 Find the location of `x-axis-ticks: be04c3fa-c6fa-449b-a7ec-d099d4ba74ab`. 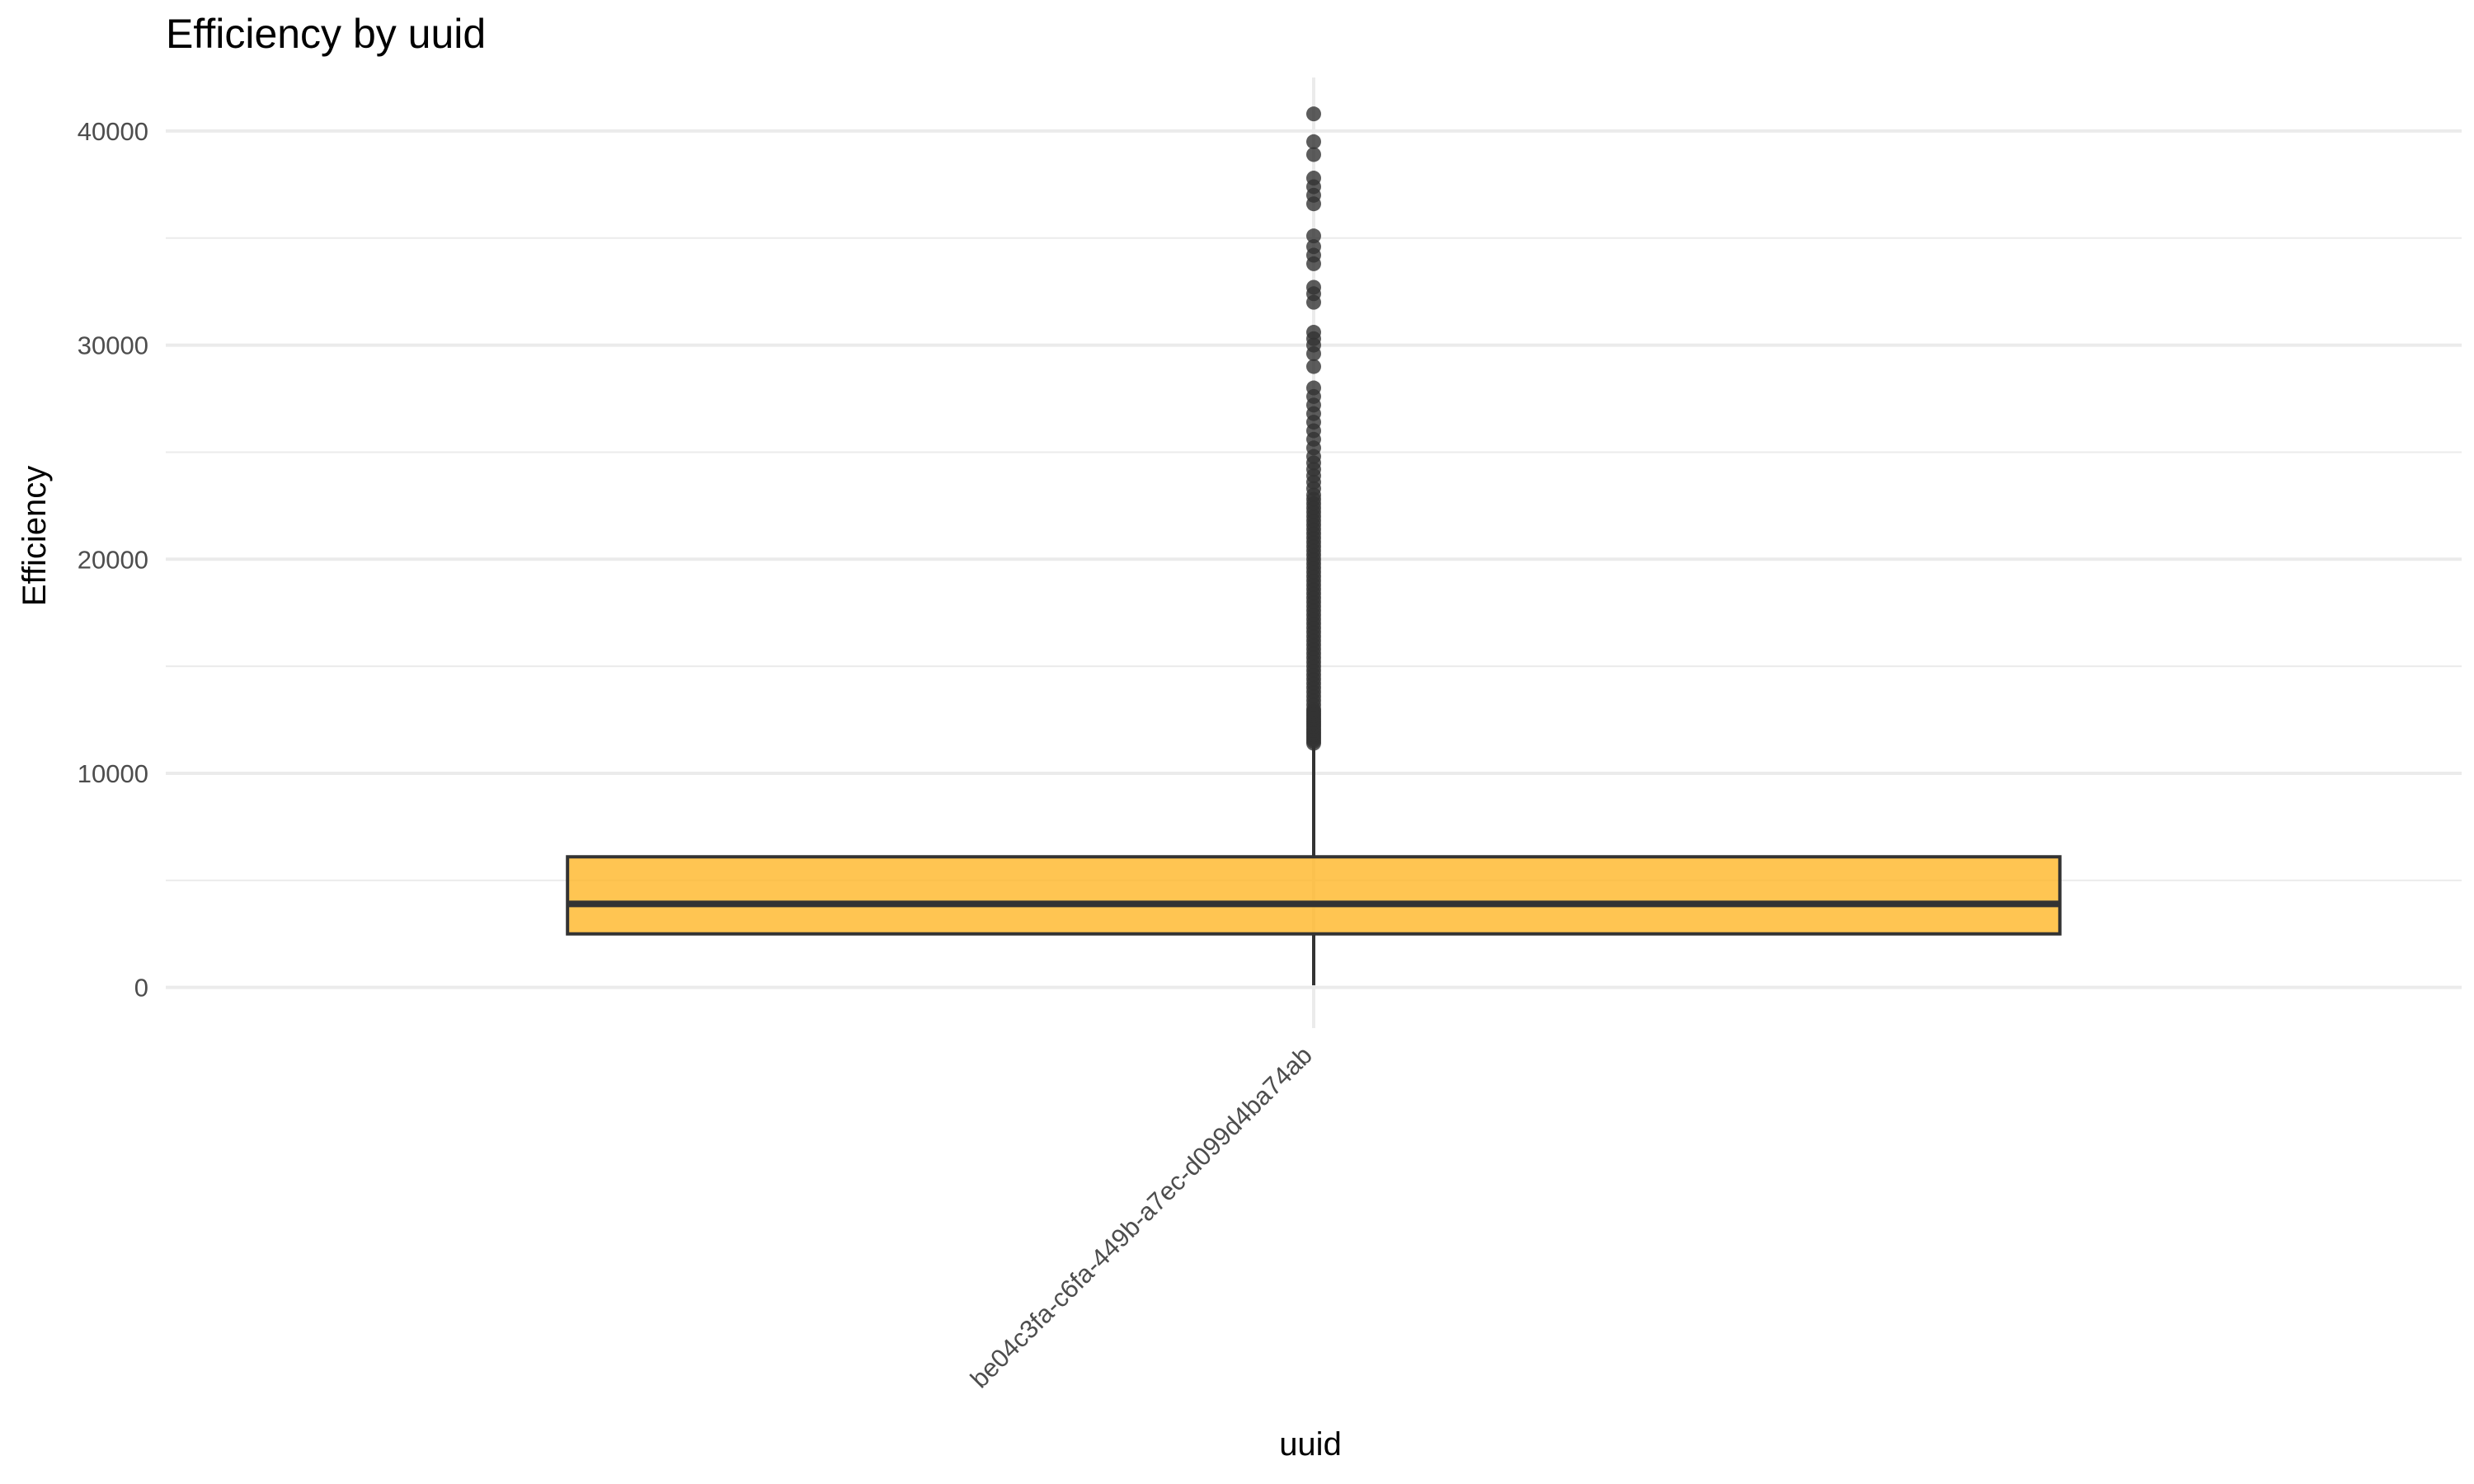

x-axis-ticks: be04c3fa-c6fa-449b-a7ec-d099d4ba74ab is located at coordinates (1141, 1216).